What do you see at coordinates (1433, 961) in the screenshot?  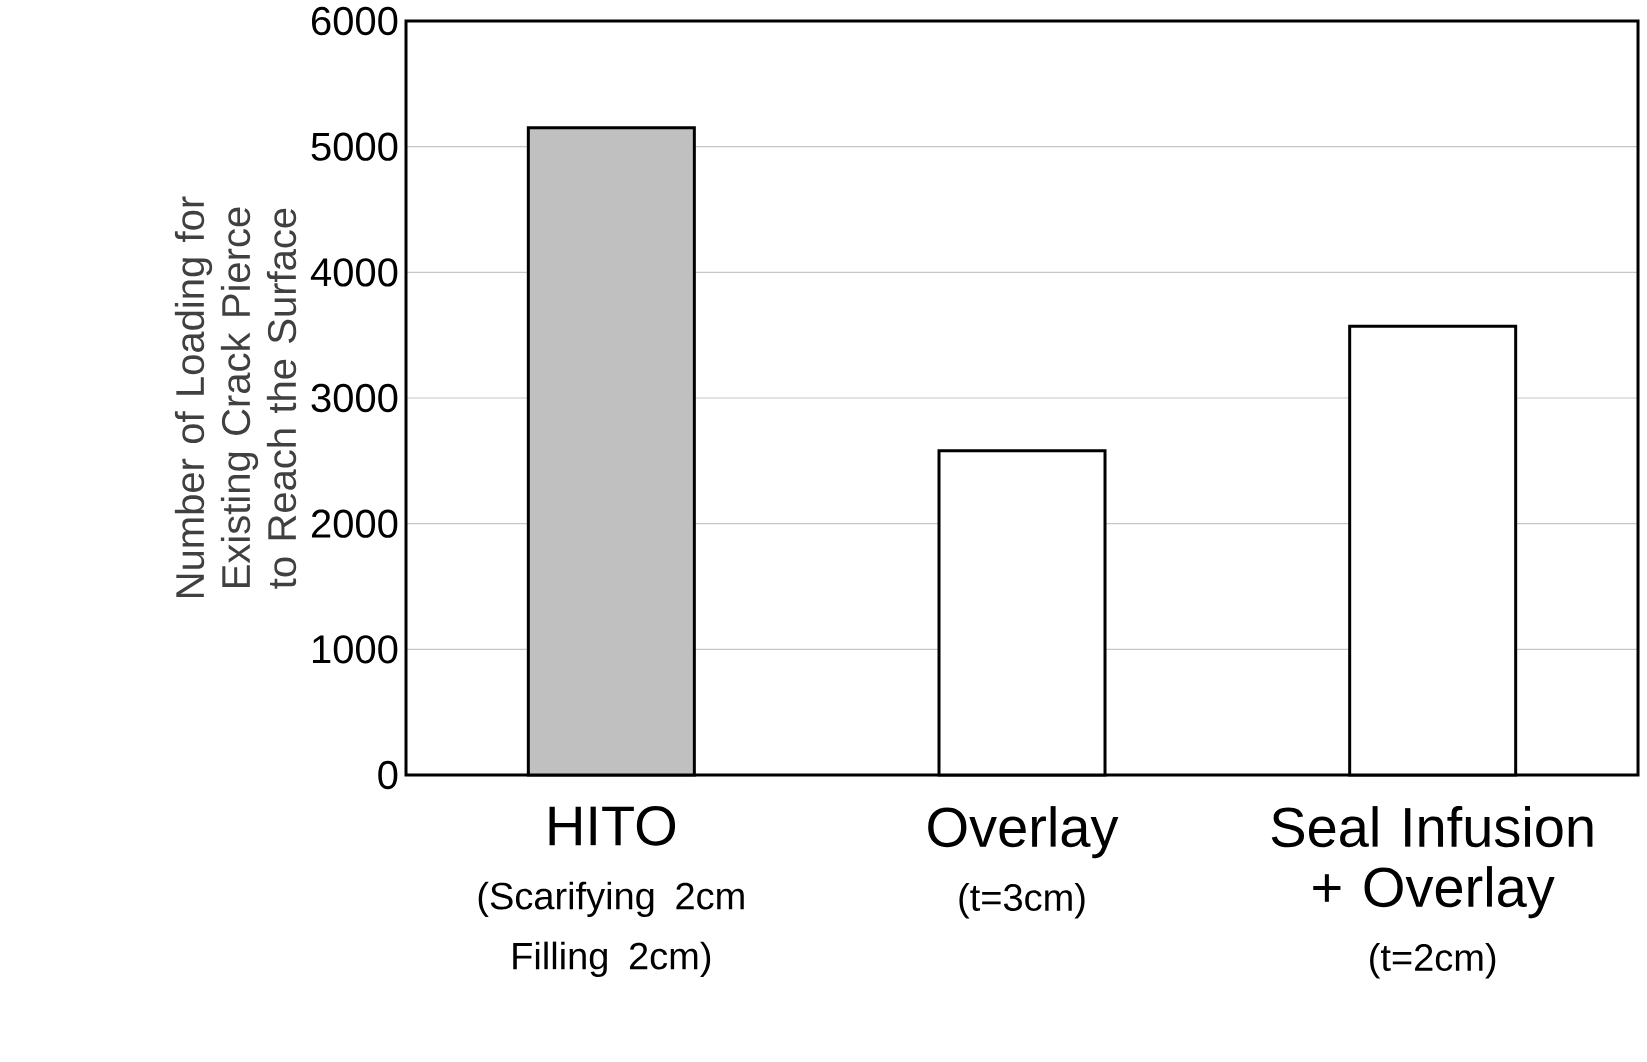 I see `text: (t=2cm)` at bounding box center [1433, 961].